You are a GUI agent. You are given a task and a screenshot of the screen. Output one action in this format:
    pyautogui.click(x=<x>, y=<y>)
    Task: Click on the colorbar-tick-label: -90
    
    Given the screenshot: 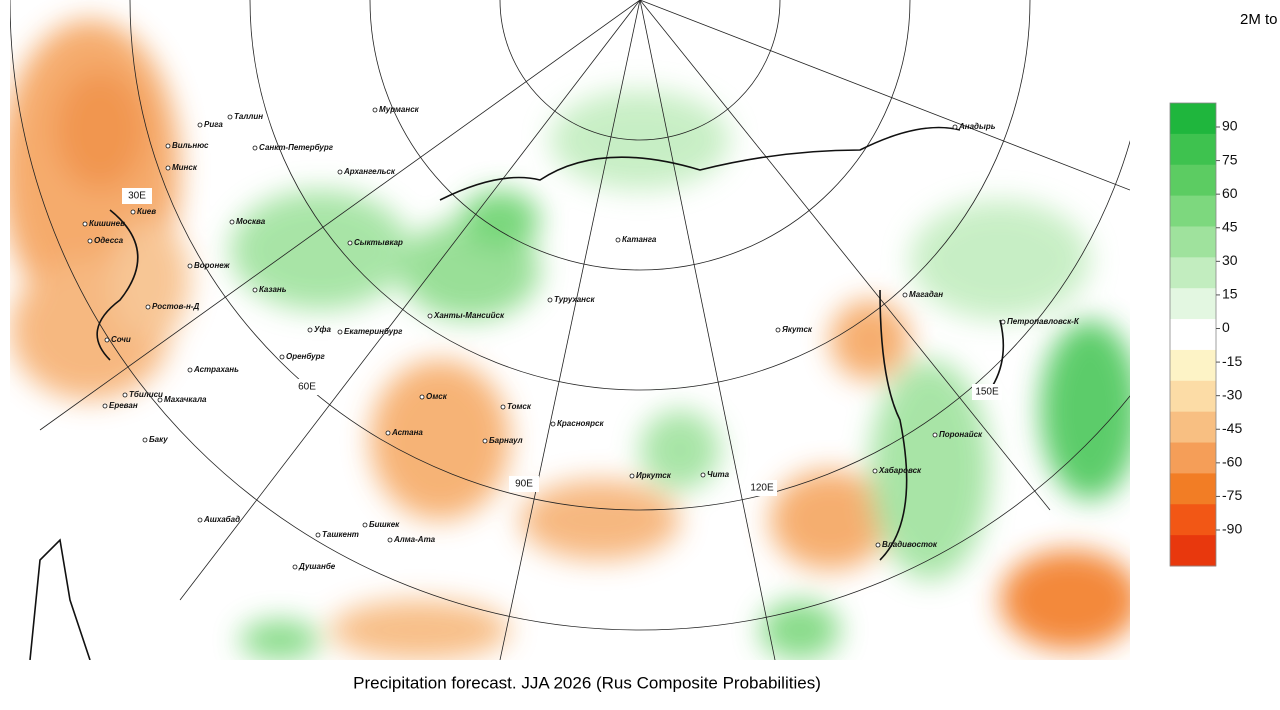 What is the action you would take?
    pyautogui.click(x=1232, y=529)
    